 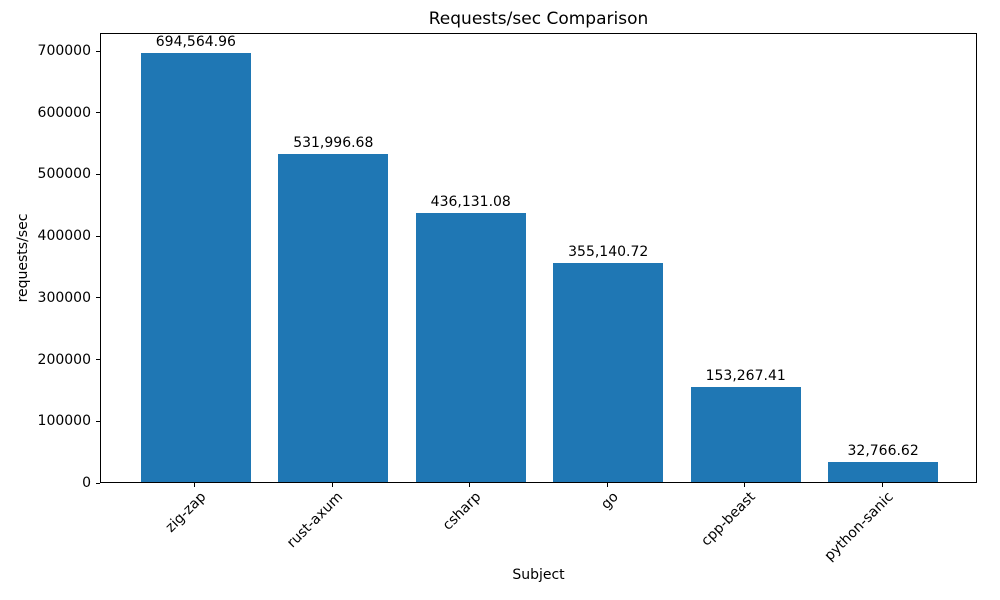 What do you see at coordinates (64, 174) in the screenshot?
I see `y-tick-label: 500000` at bounding box center [64, 174].